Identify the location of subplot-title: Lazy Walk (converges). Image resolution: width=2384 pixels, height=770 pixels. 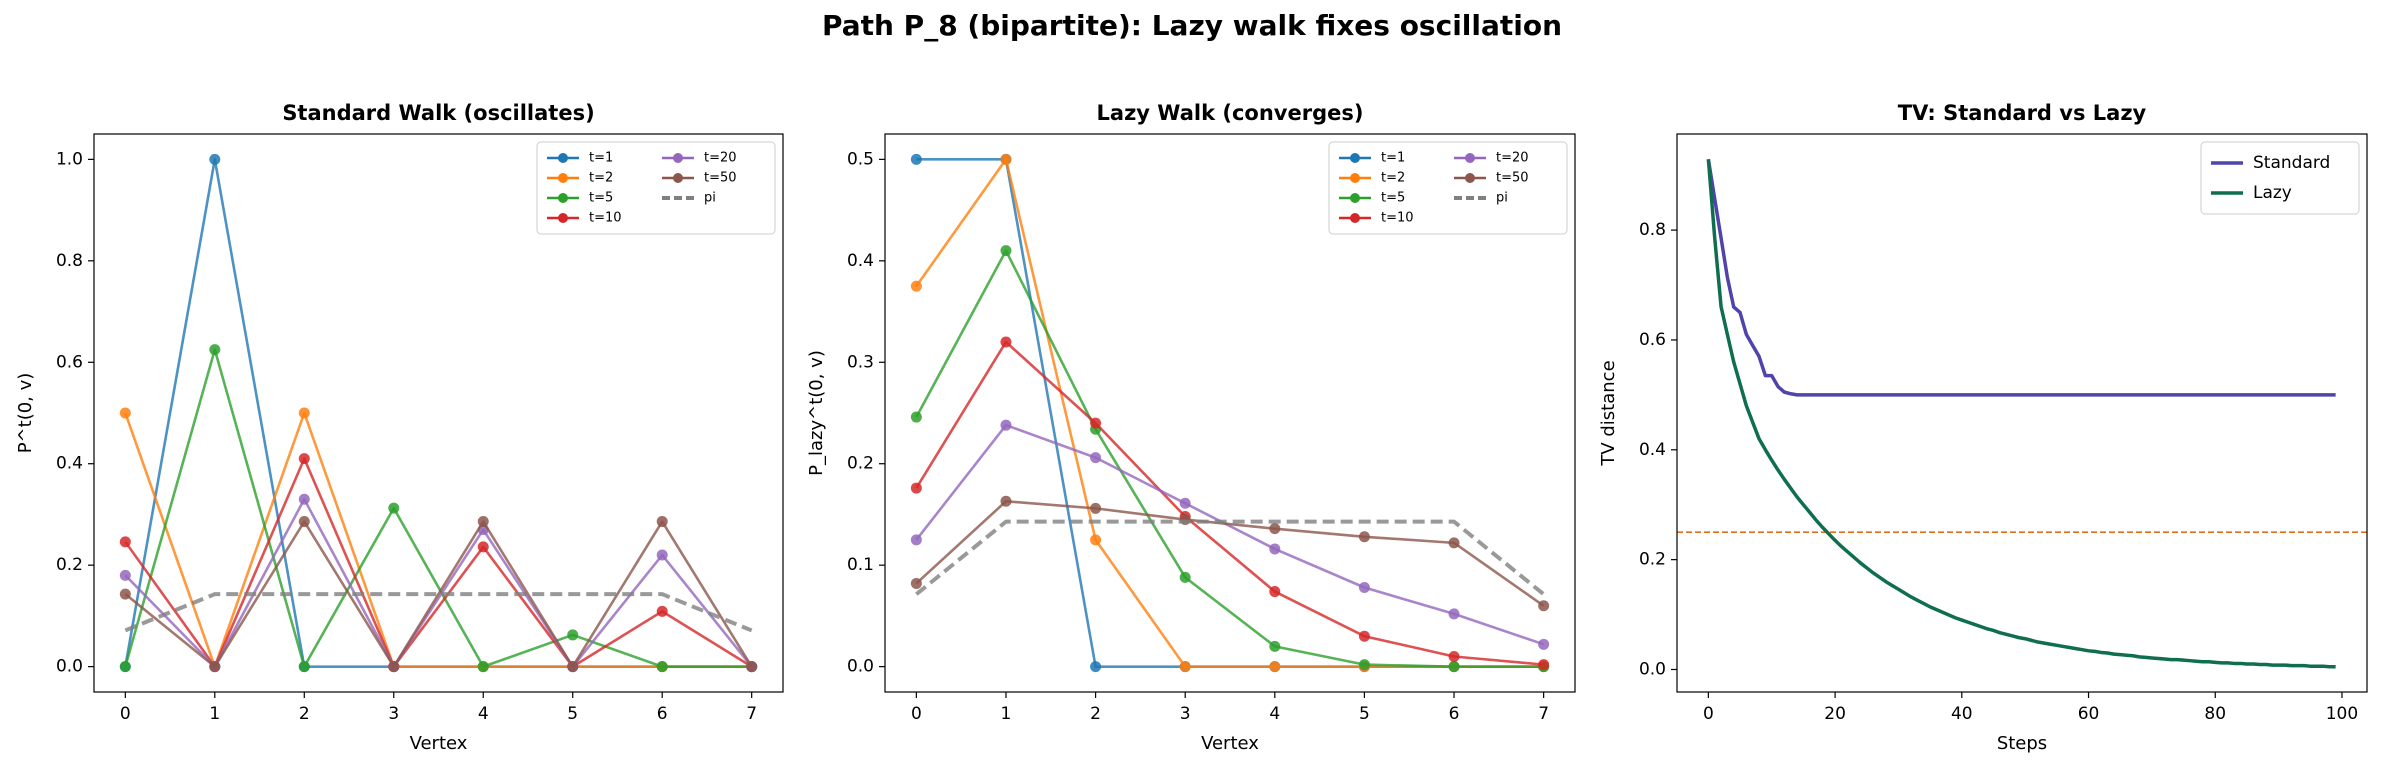
(1230, 113).